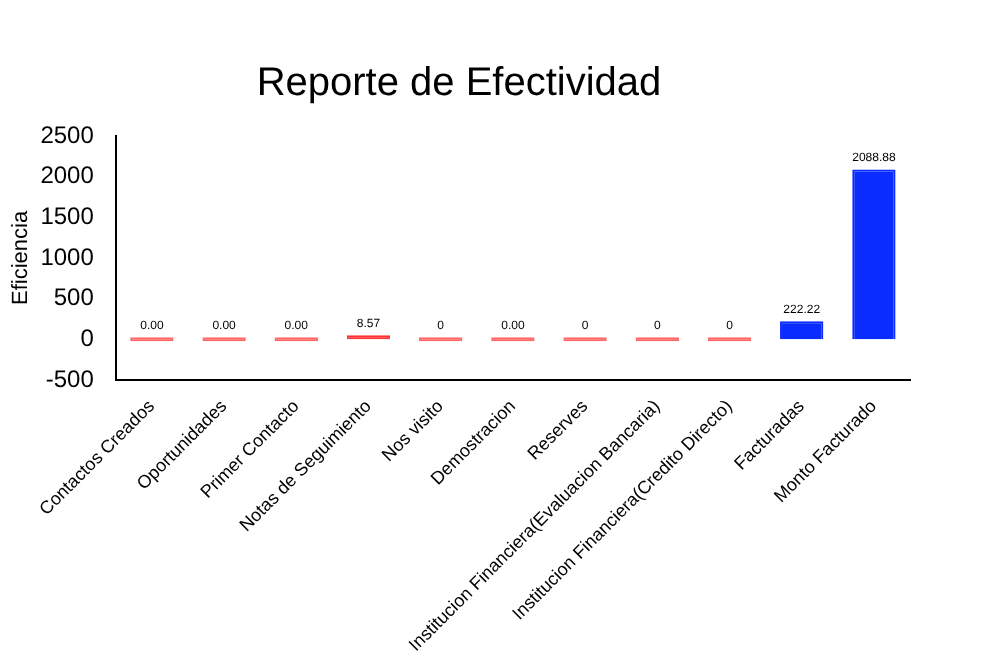 Image resolution: width=1000 pixels, height=660 pixels. Describe the element at coordinates (67, 134) in the screenshot. I see `y-tick-label: 2500` at that location.